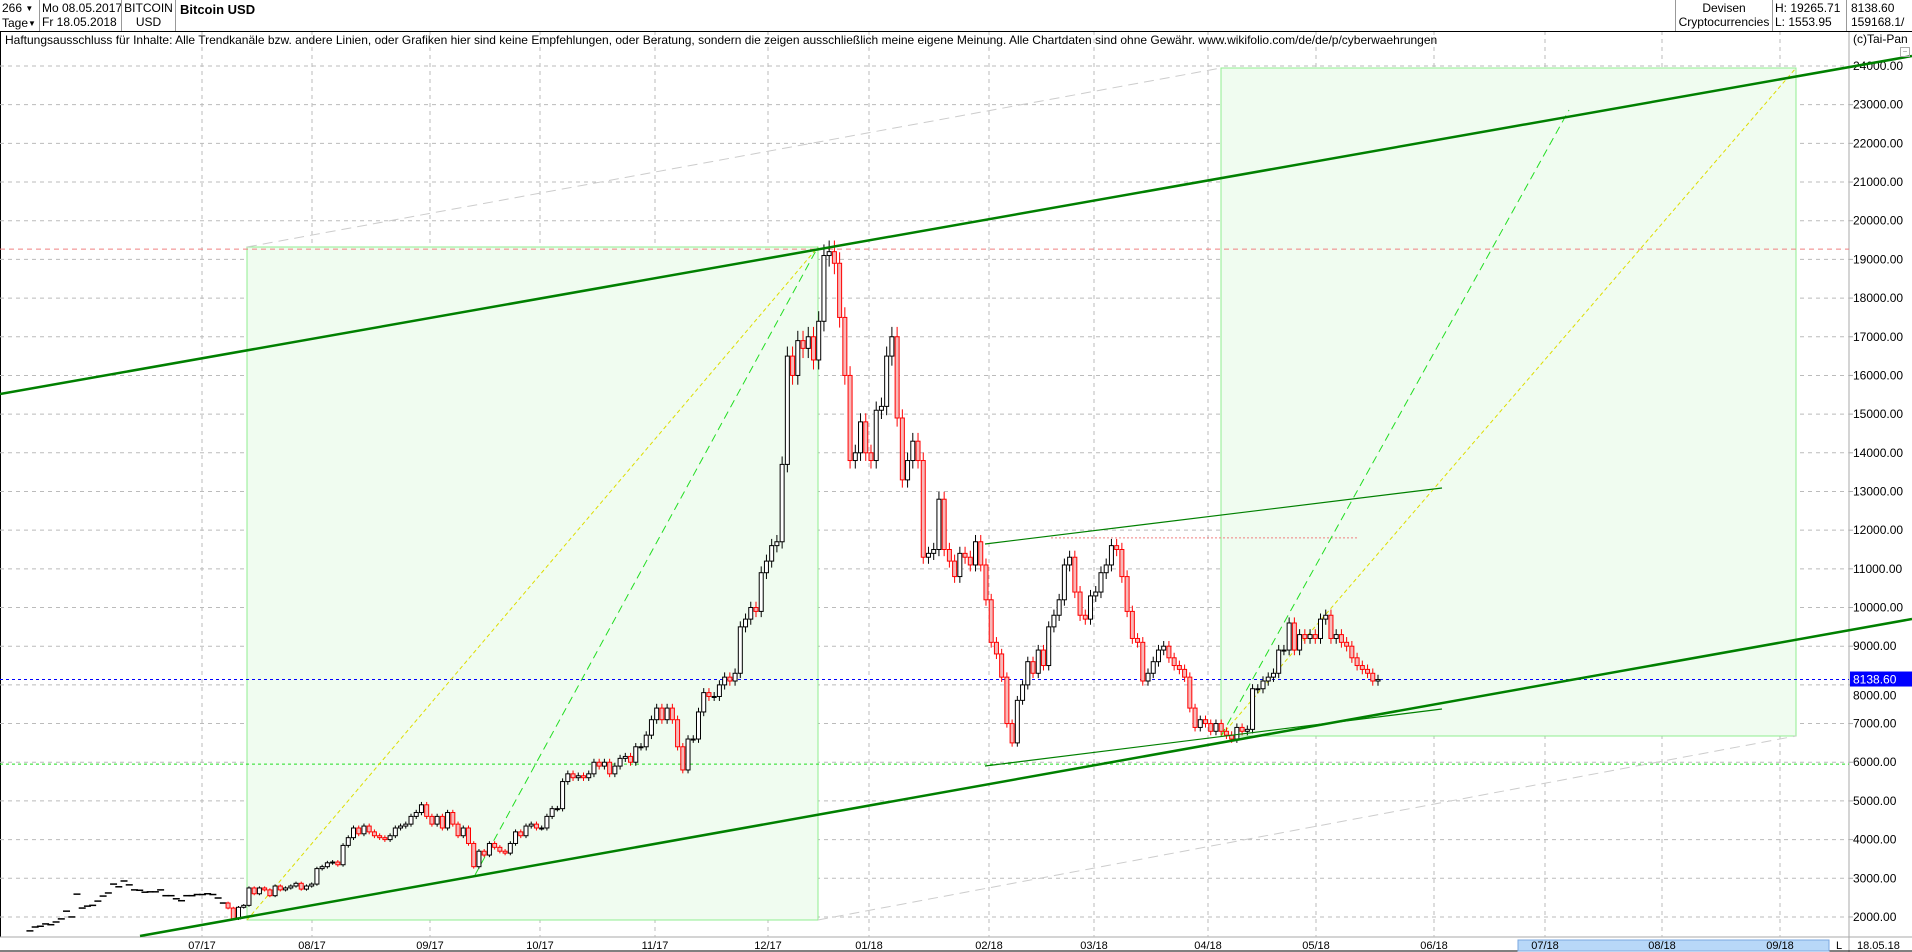  What do you see at coordinates (1878, 182) in the screenshot?
I see `y-tick-label: 21000.00` at bounding box center [1878, 182].